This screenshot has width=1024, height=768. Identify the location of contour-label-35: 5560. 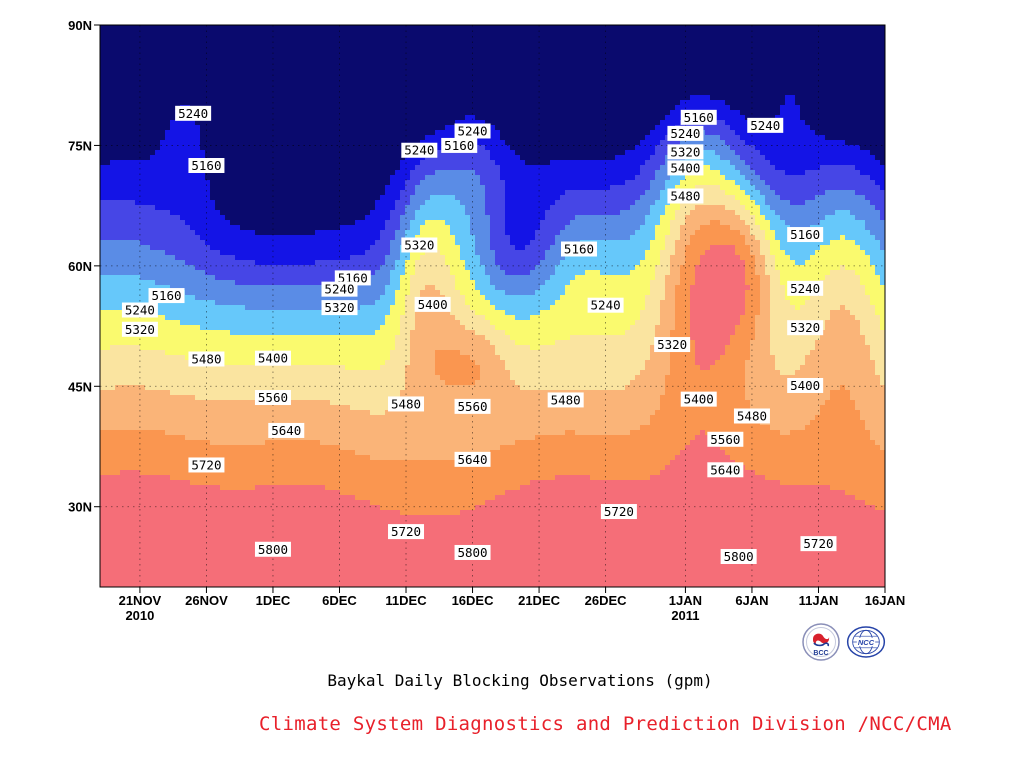
(725, 439).